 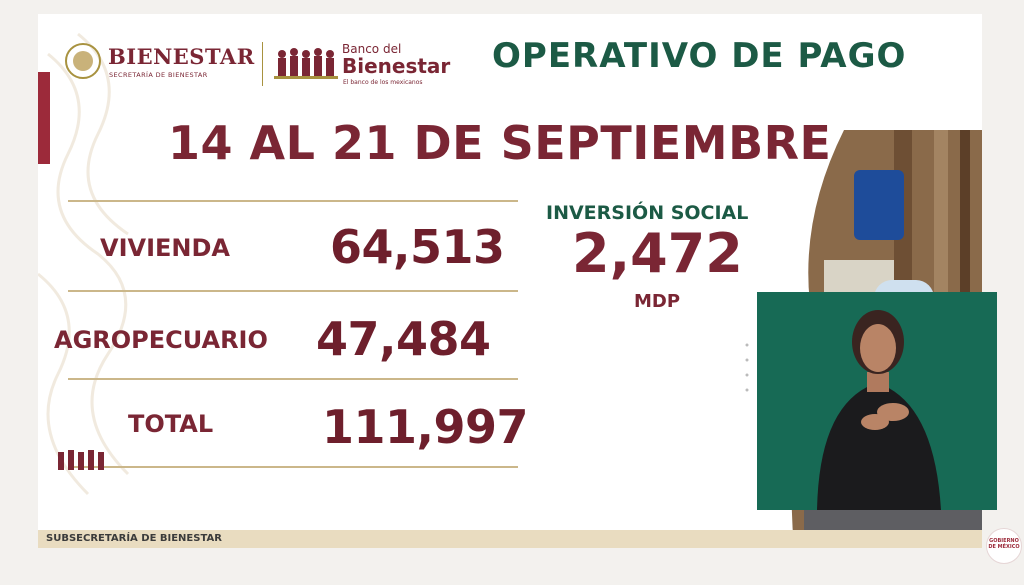 I want to click on investment-unit: MDP, so click(x=657, y=301).